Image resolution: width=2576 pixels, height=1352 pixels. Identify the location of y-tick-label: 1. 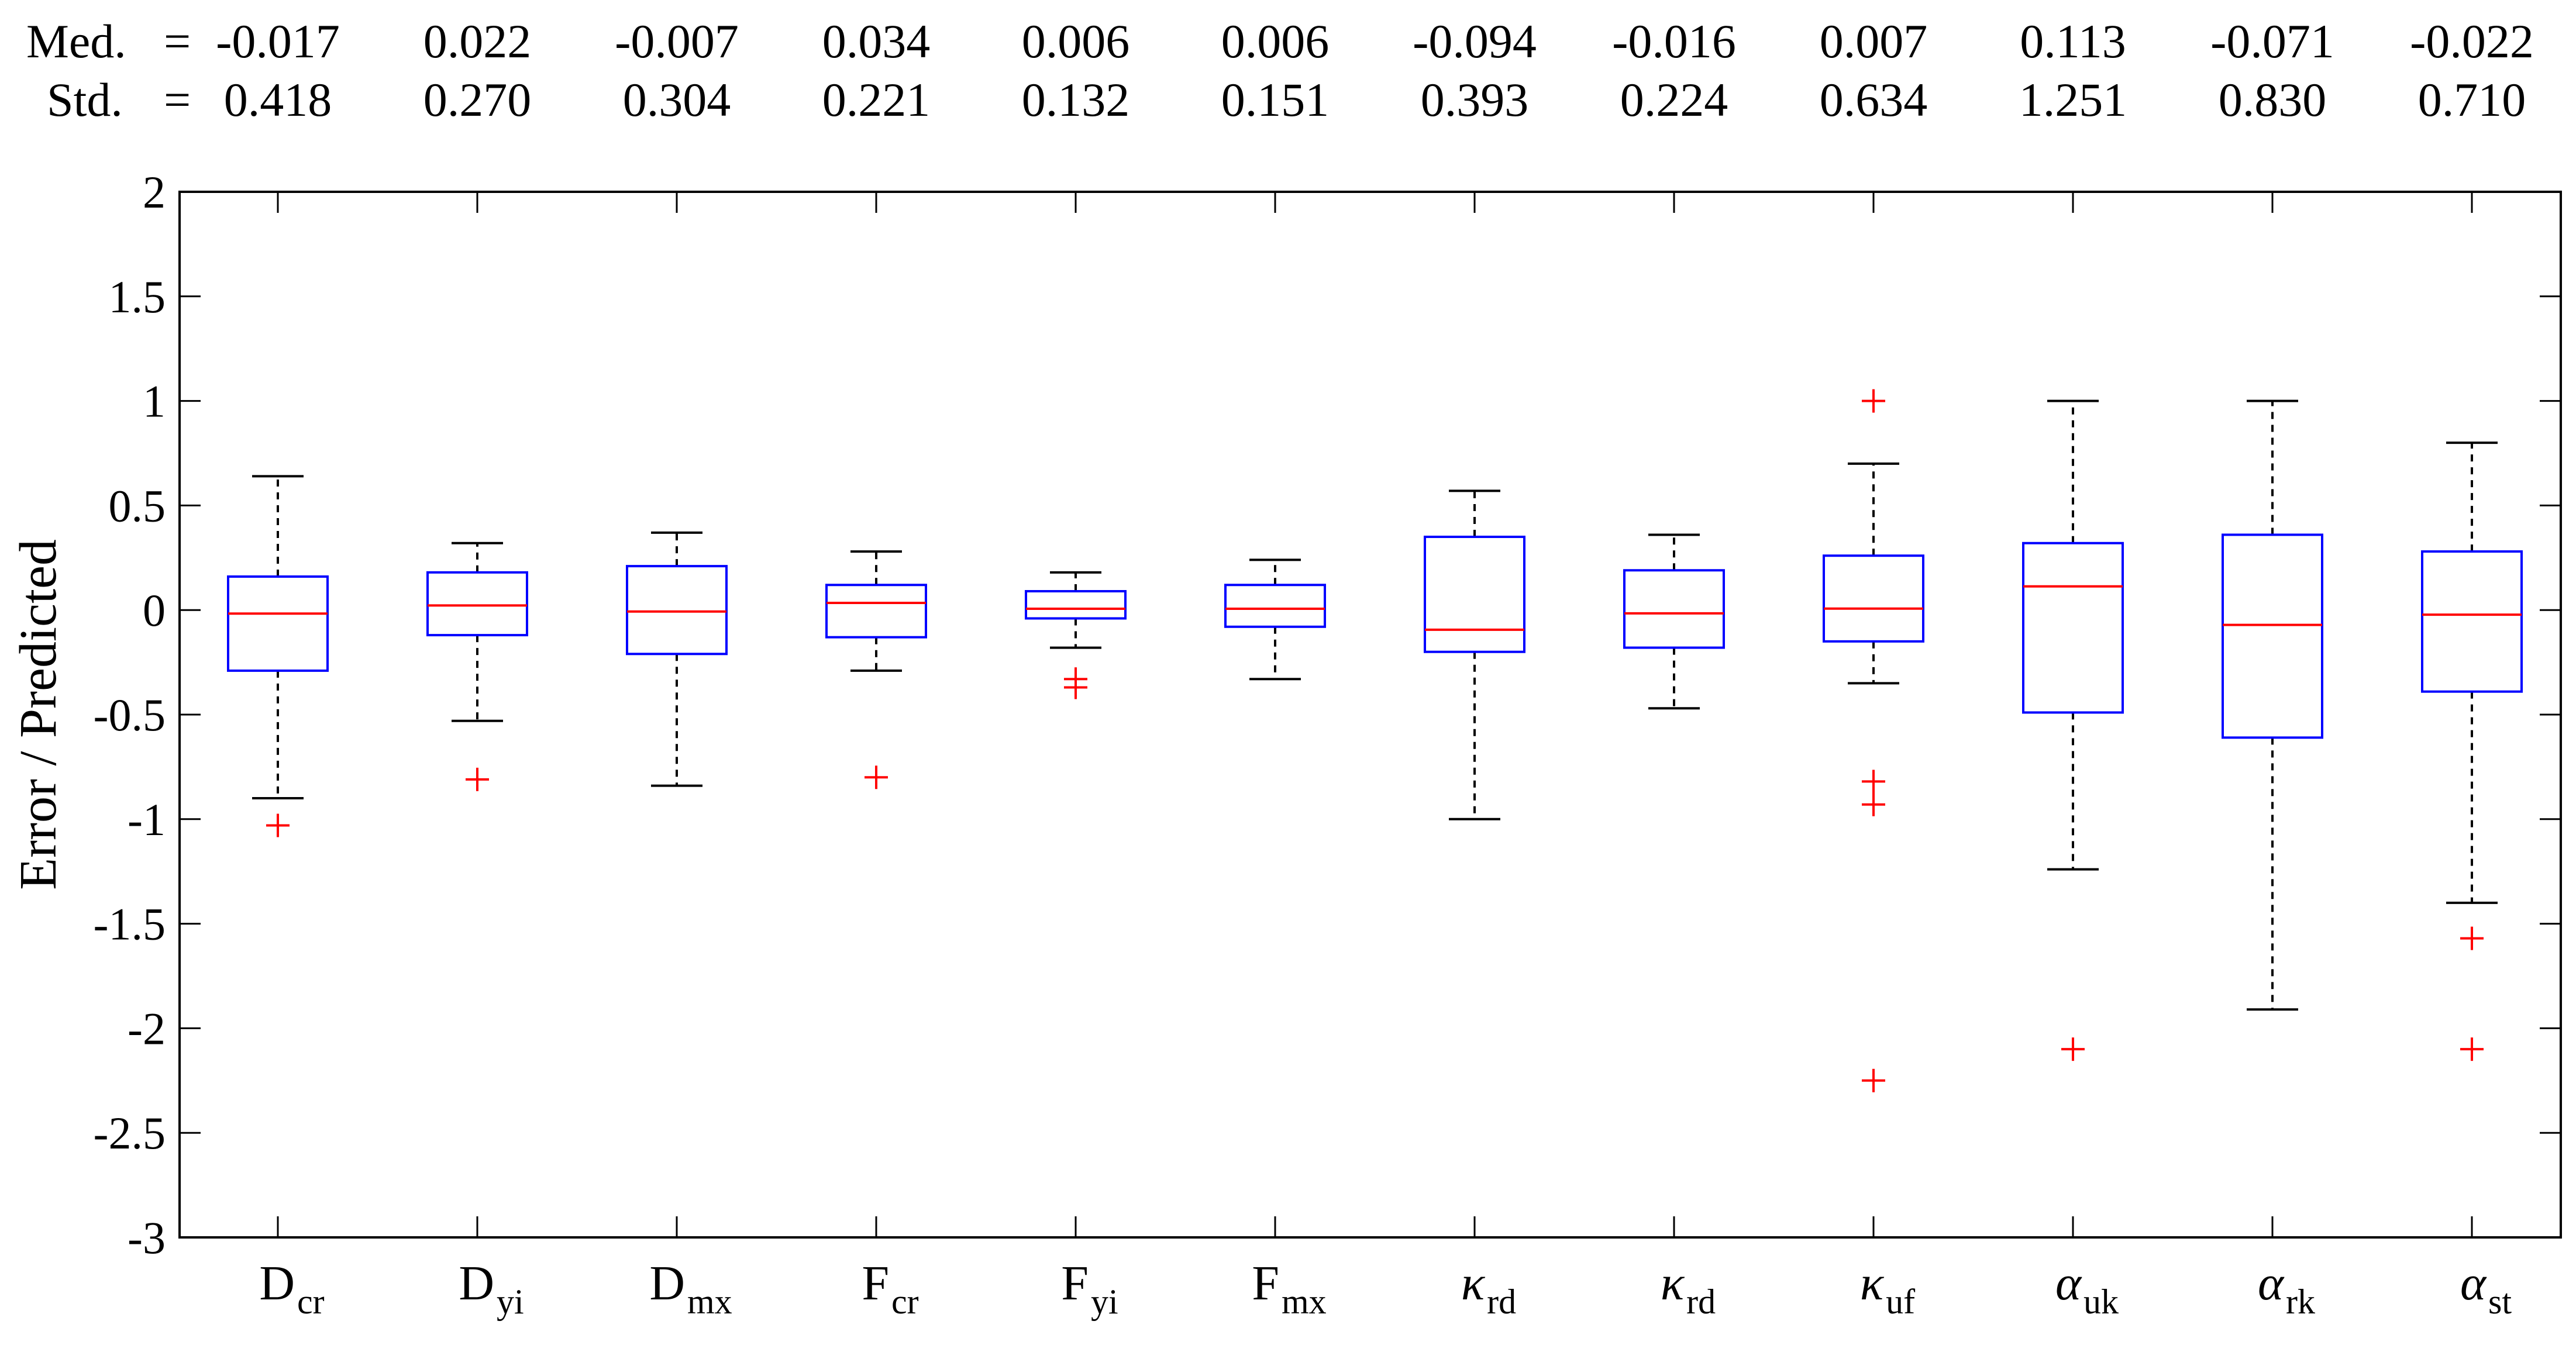
(154, 401).